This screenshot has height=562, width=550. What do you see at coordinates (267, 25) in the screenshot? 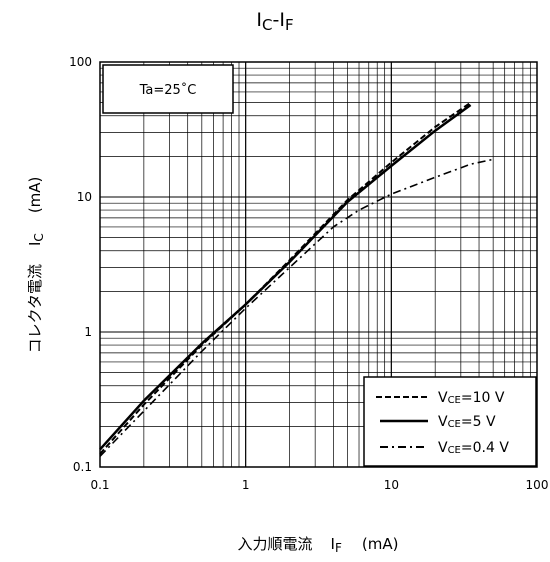
I see `title-ic-subscript: C` at bounding box center [267, 25].